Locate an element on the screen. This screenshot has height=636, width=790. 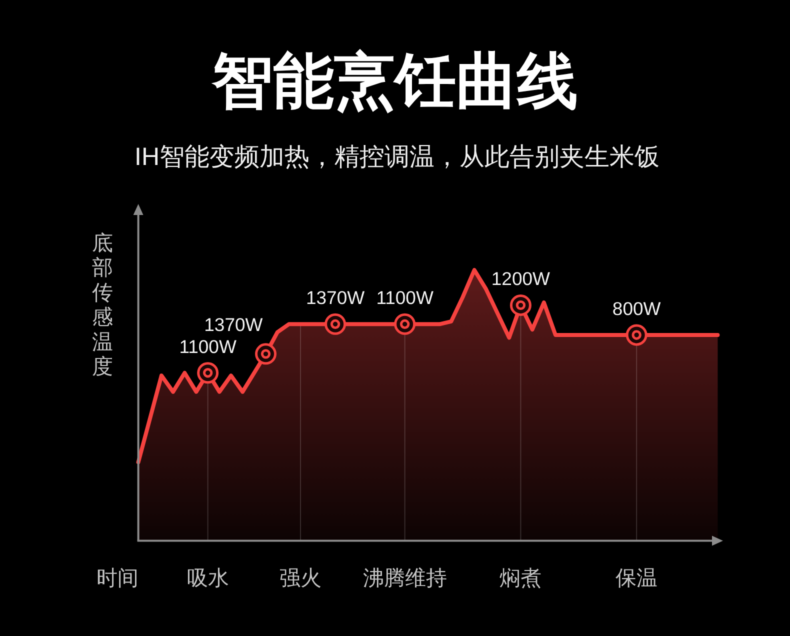
annotation: 800W is located at coordinates (636, 308).